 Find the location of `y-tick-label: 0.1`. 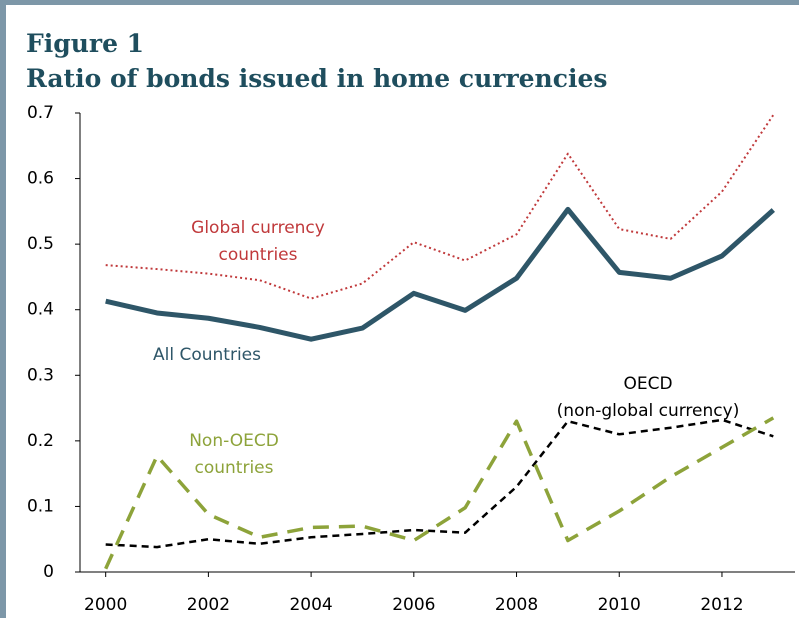

y-tick-label: 0.1 is located at coordinates (40, 506).